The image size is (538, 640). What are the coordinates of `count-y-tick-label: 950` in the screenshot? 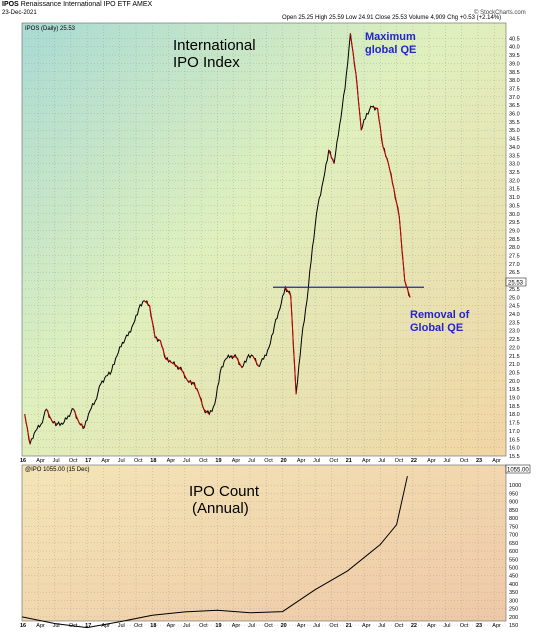 It's located at (513, 494).